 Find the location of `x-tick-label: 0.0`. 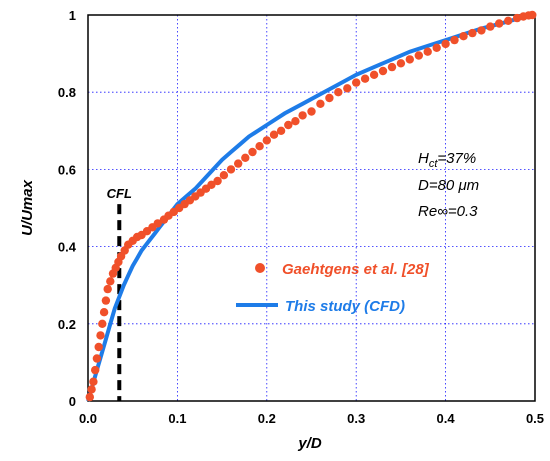

x-tick-label: 0.0 is located at coordinates (88, 418).